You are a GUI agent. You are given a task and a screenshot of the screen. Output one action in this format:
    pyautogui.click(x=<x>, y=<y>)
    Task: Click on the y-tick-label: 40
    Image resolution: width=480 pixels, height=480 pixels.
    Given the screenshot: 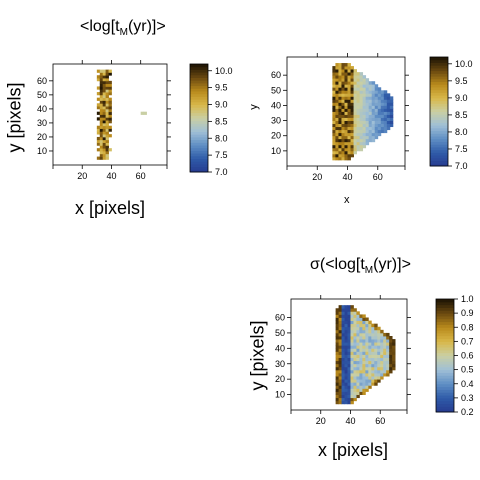 What is the action you would take?
    pyautogui.click(x=276, y=105)
    